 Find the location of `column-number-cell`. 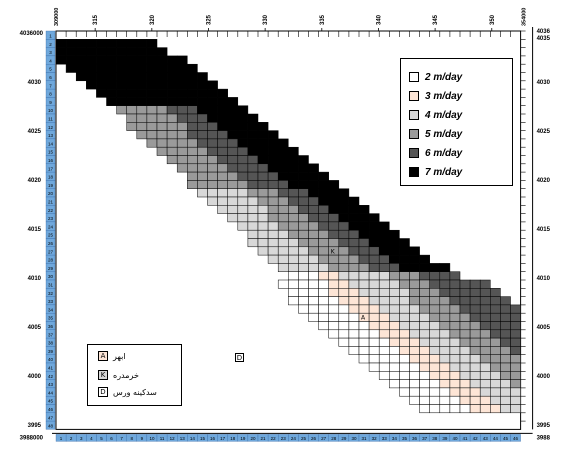

column-number-cell is located at coordinates (515, 438).